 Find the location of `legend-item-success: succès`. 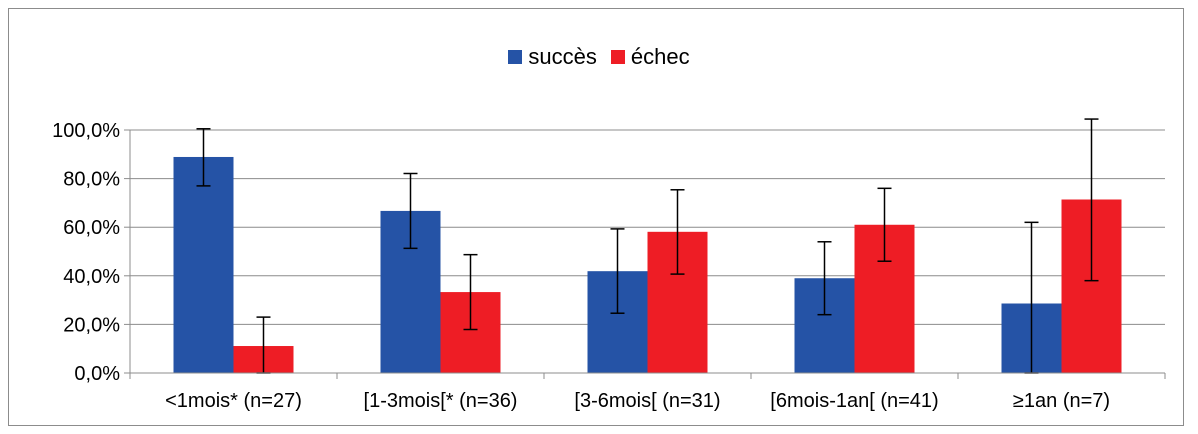

legend-item-success: succès is located at coordinates (552, 57).